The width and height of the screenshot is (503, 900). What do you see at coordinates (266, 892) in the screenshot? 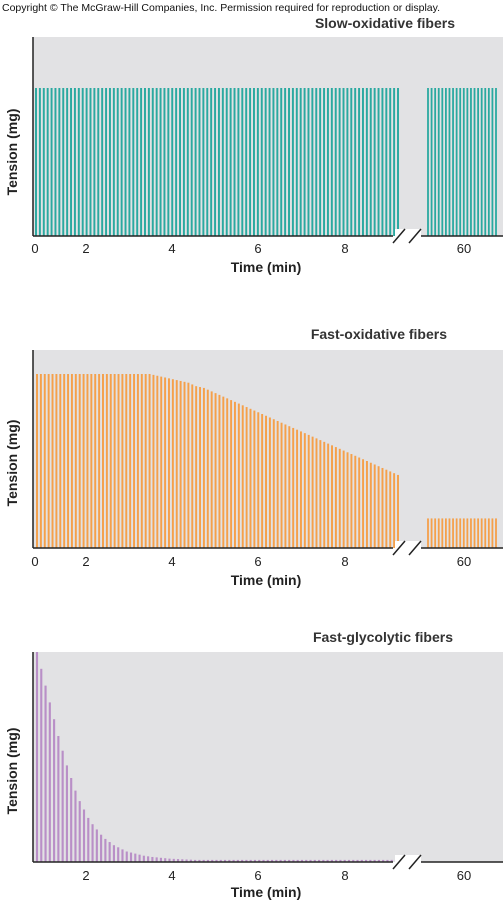
I see `x-axis-label: Time (min)` at bounding box center [266, 892].